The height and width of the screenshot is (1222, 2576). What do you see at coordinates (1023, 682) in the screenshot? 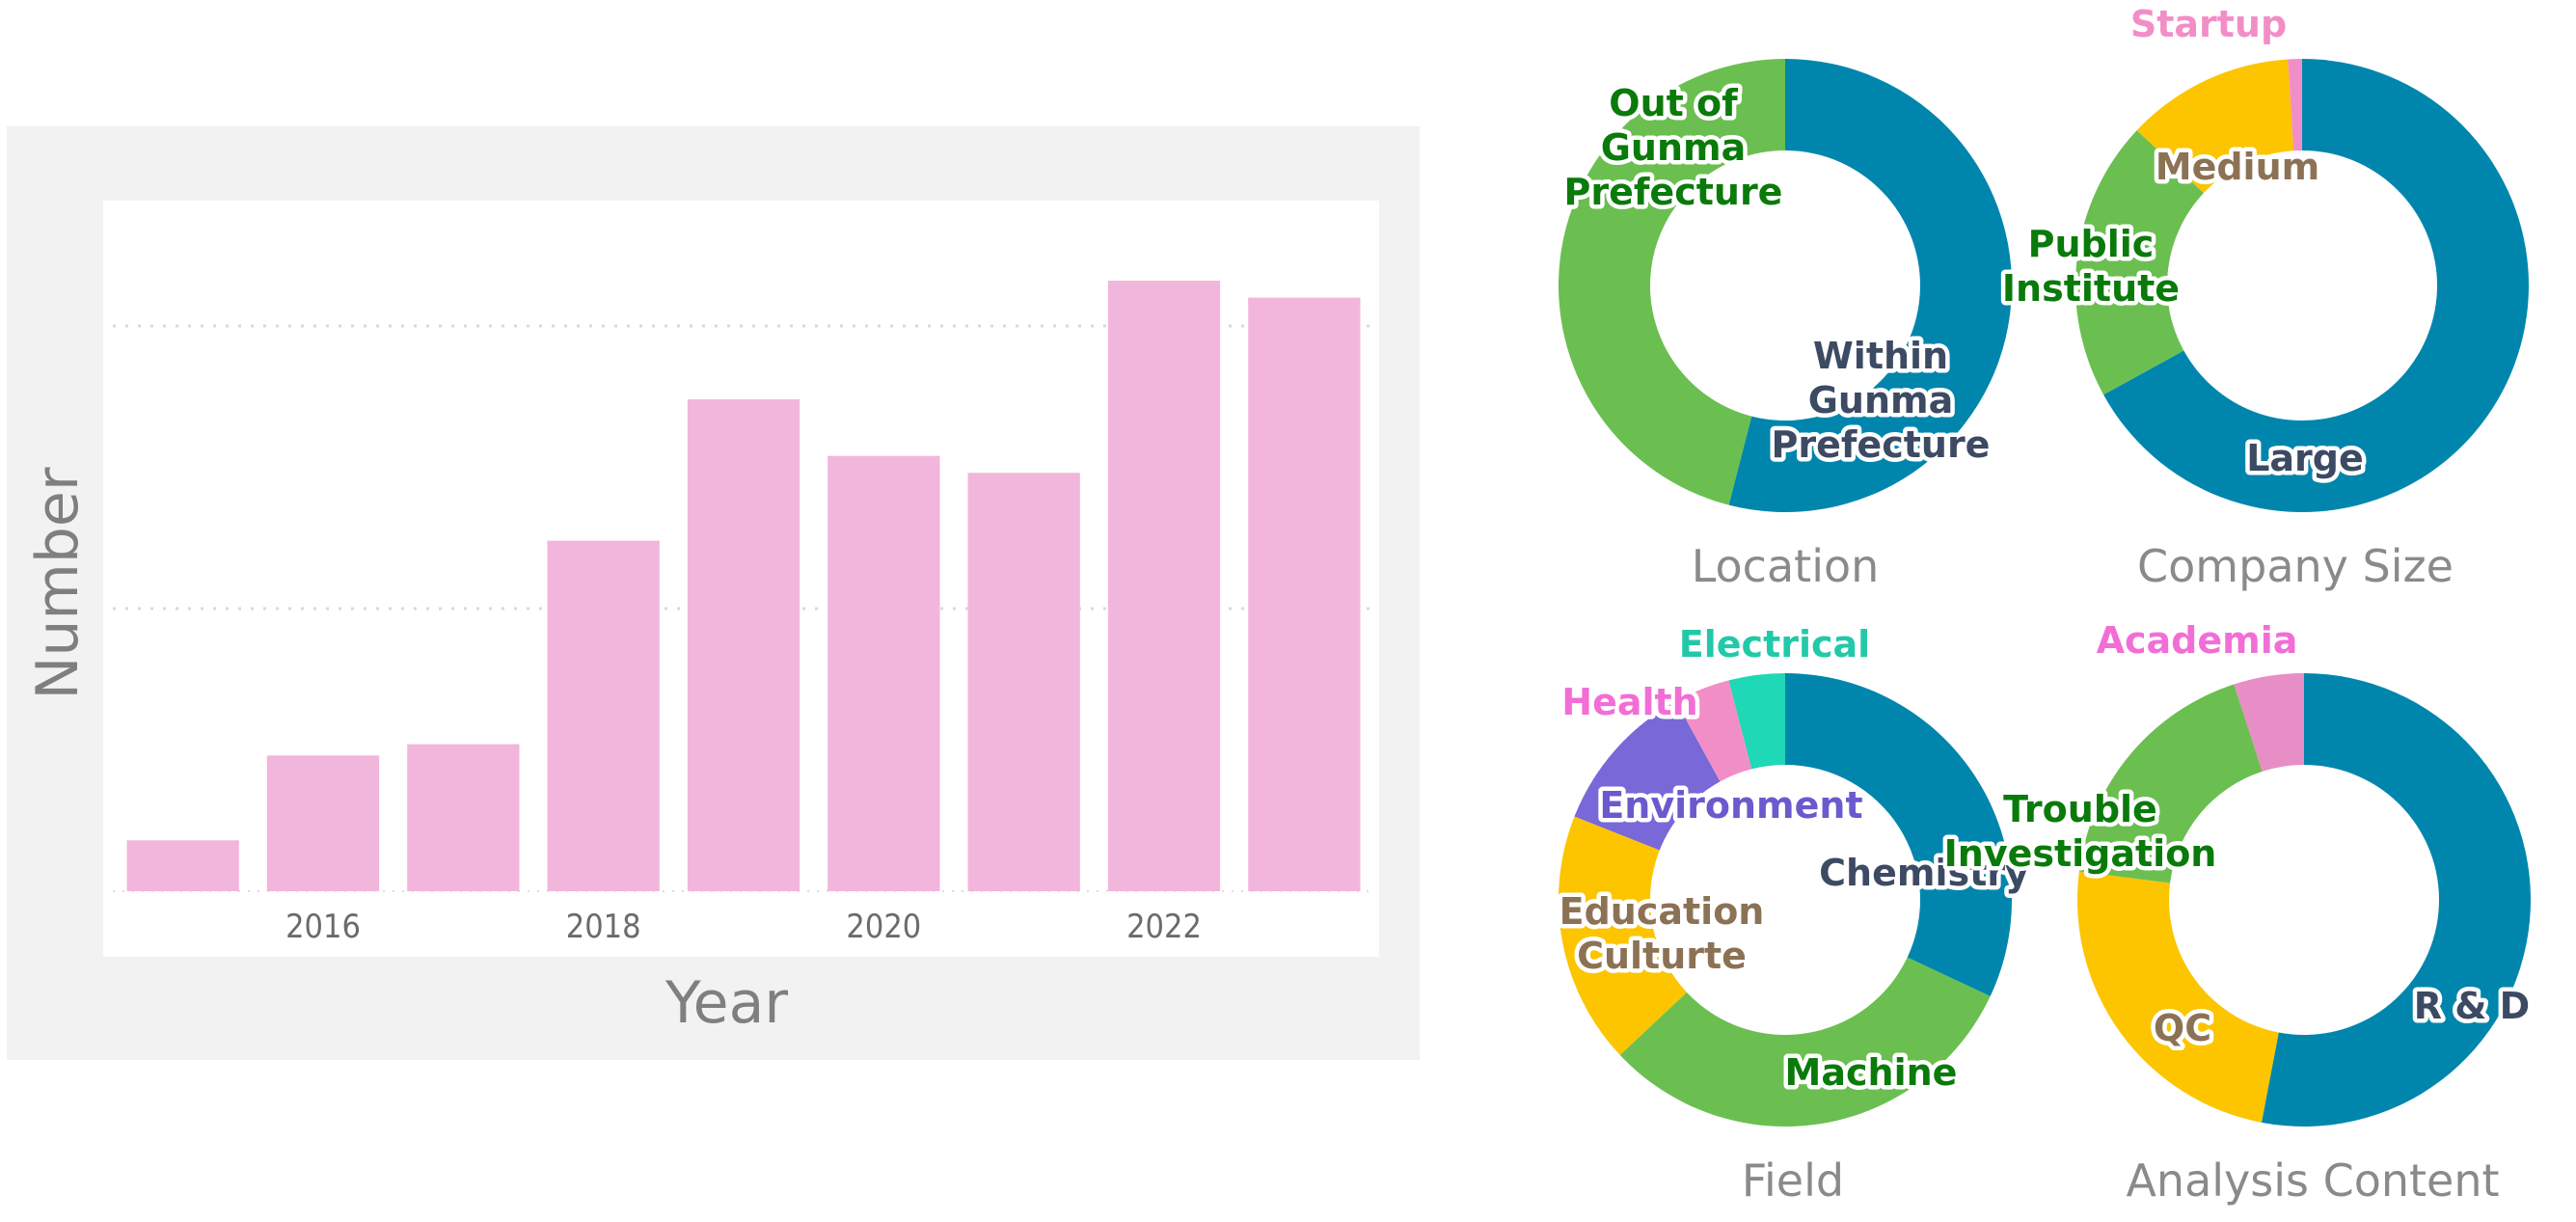
I see `bar-2021` at bounding box center [1023, 682].